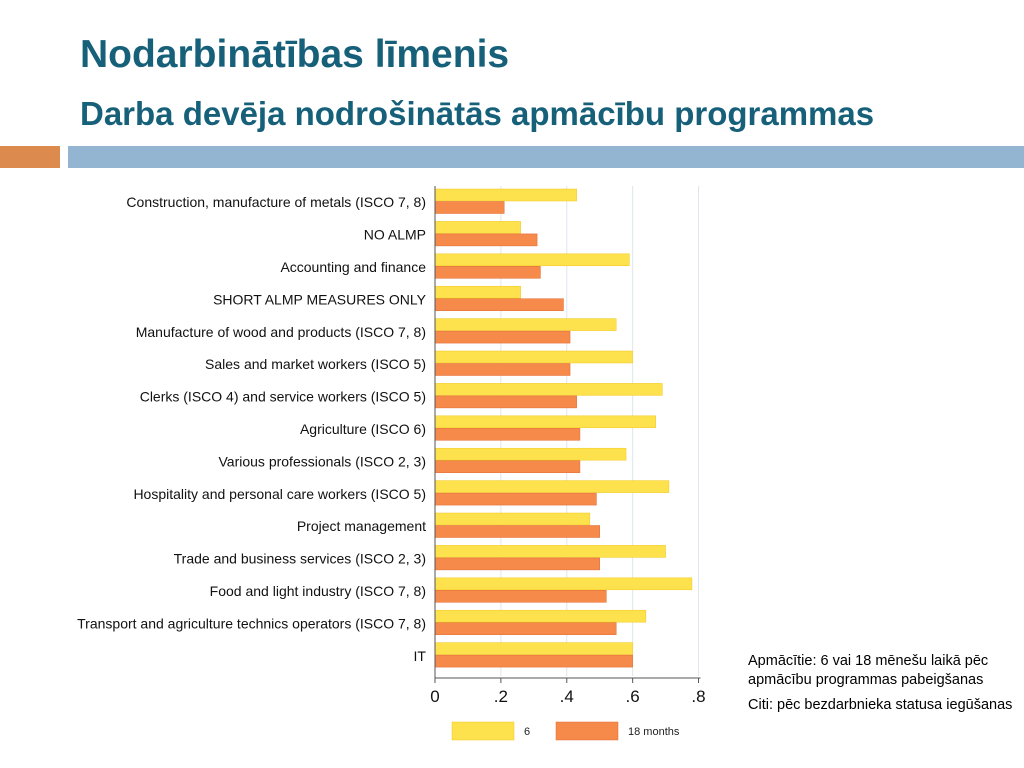 The image size is (1024, 768). I want to click on category-label: SHORT ALMP MEASURES ONLY, so click(320, 299).